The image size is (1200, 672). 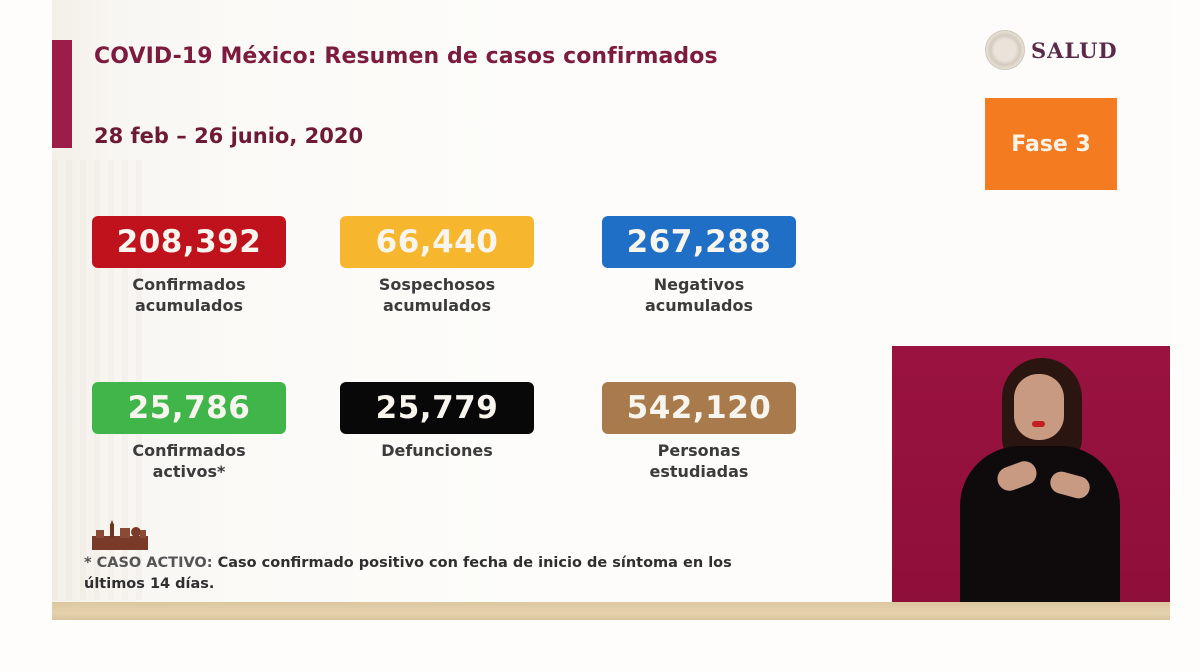 I want to click on stat-label-line1: Defunciones, so click(x=437, y=450).